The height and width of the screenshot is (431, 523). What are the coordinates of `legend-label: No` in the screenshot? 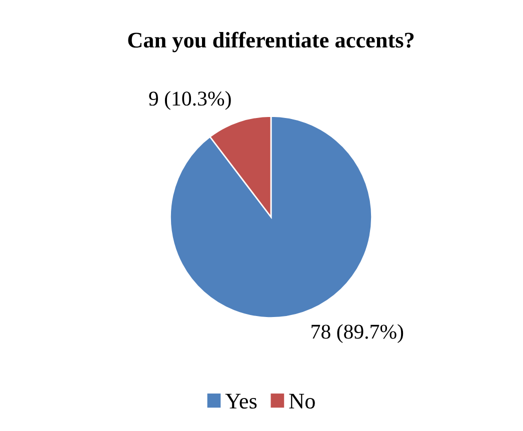 It's located at (302, 401).